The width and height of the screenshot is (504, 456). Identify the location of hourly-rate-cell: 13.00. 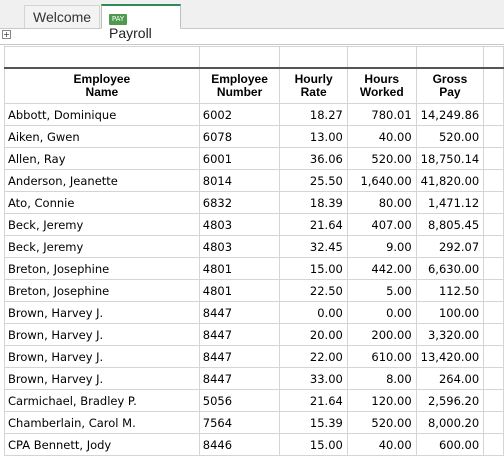
(313, 136).